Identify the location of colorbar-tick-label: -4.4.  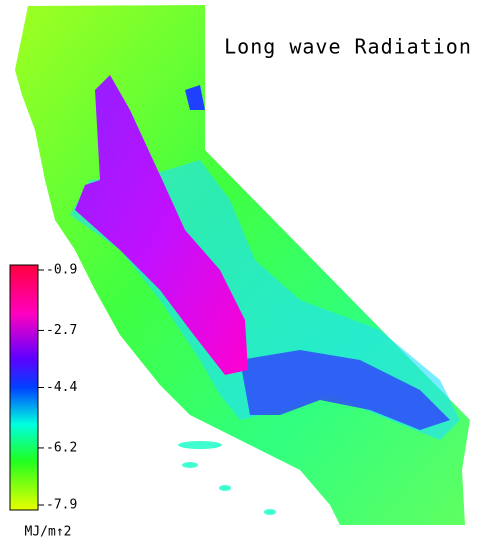
(61, 387).